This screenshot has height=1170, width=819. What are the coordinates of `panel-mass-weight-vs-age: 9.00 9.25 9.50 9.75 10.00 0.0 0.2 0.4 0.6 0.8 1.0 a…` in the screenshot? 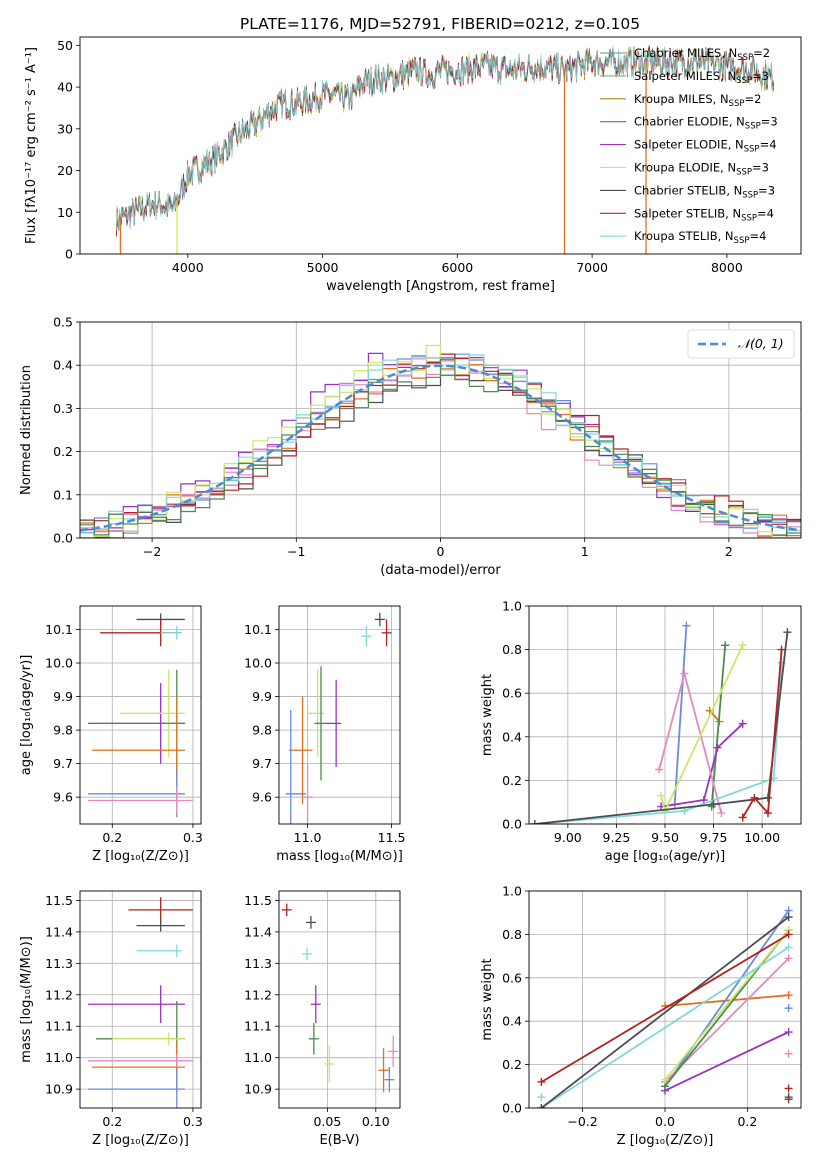 It's located at (641, 731).